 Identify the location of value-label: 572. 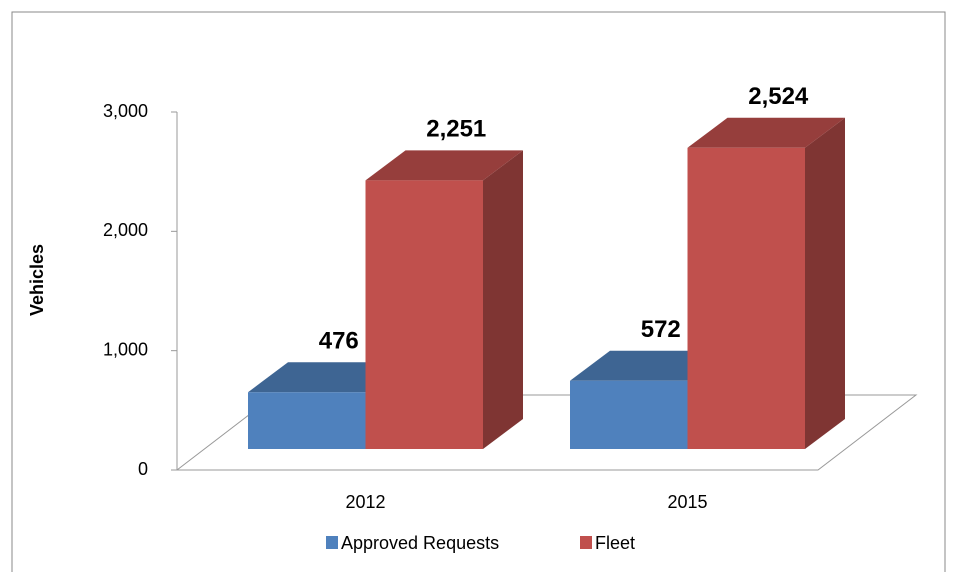
(661, 329).